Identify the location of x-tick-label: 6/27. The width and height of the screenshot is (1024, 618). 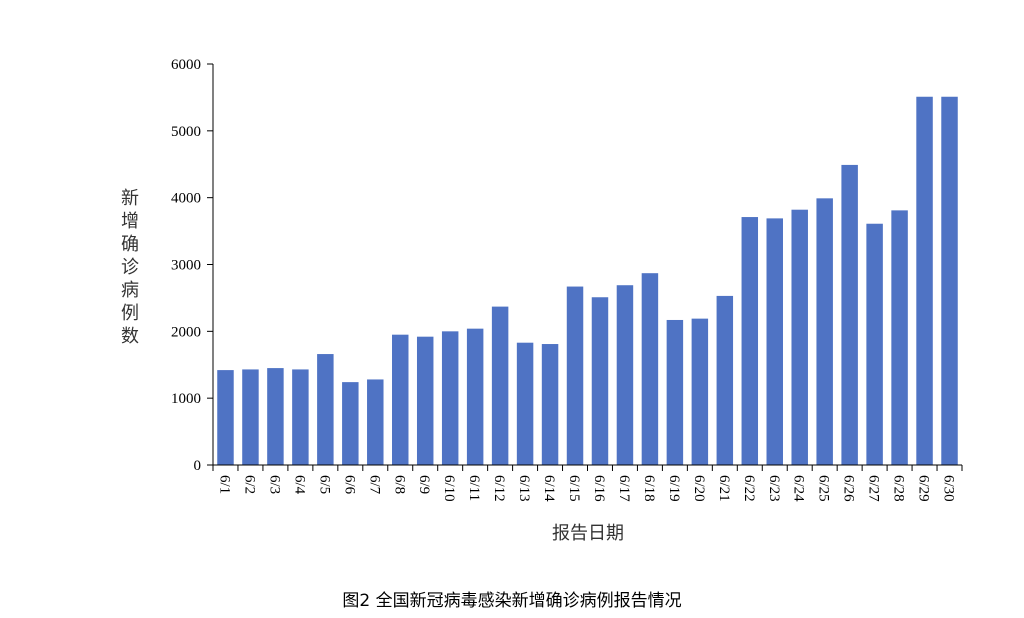
(874, 488).